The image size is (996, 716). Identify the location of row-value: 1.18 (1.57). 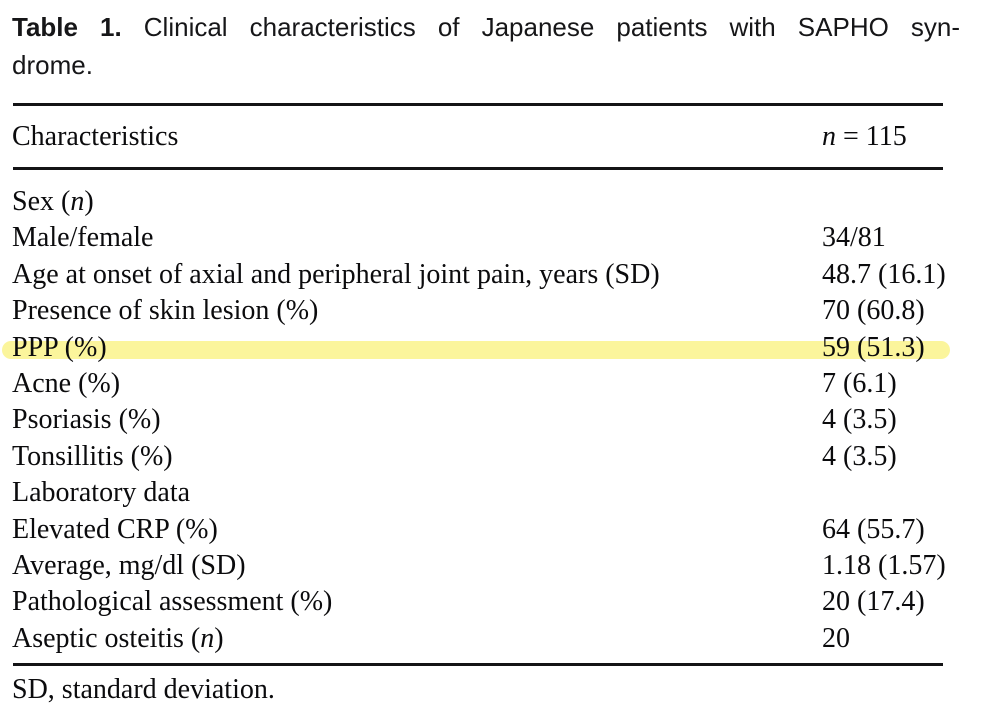
(884, 565).